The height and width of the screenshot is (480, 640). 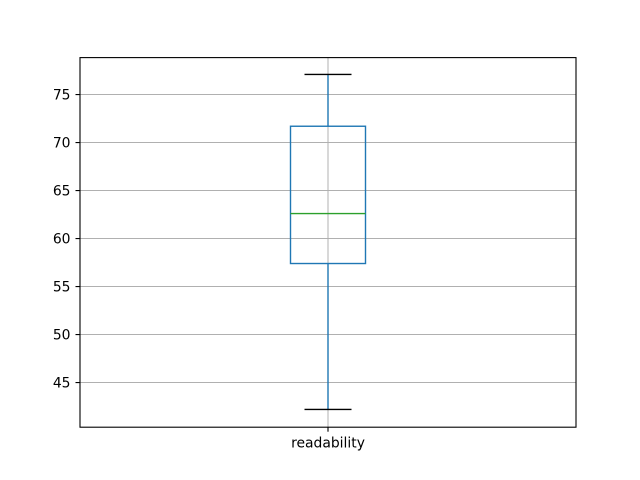 What do you see at coordinates (328, 443) in the screenshot?
I see `x-tick-label: readability` at bounding box center [328, 443].